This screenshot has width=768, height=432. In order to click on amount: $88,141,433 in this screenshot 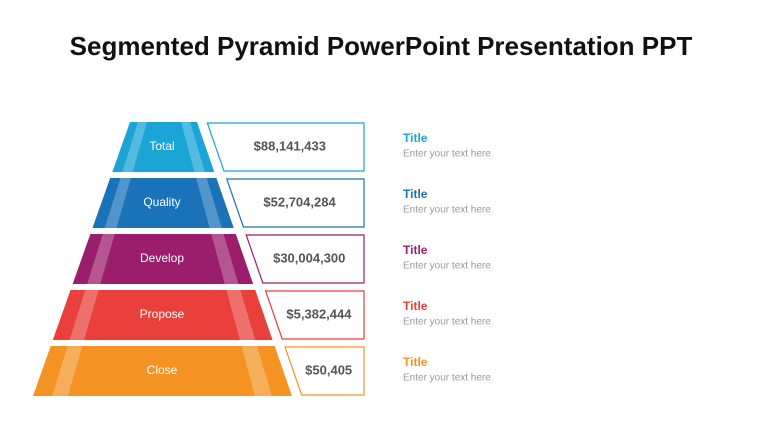, I will do `click(290, 145)`.